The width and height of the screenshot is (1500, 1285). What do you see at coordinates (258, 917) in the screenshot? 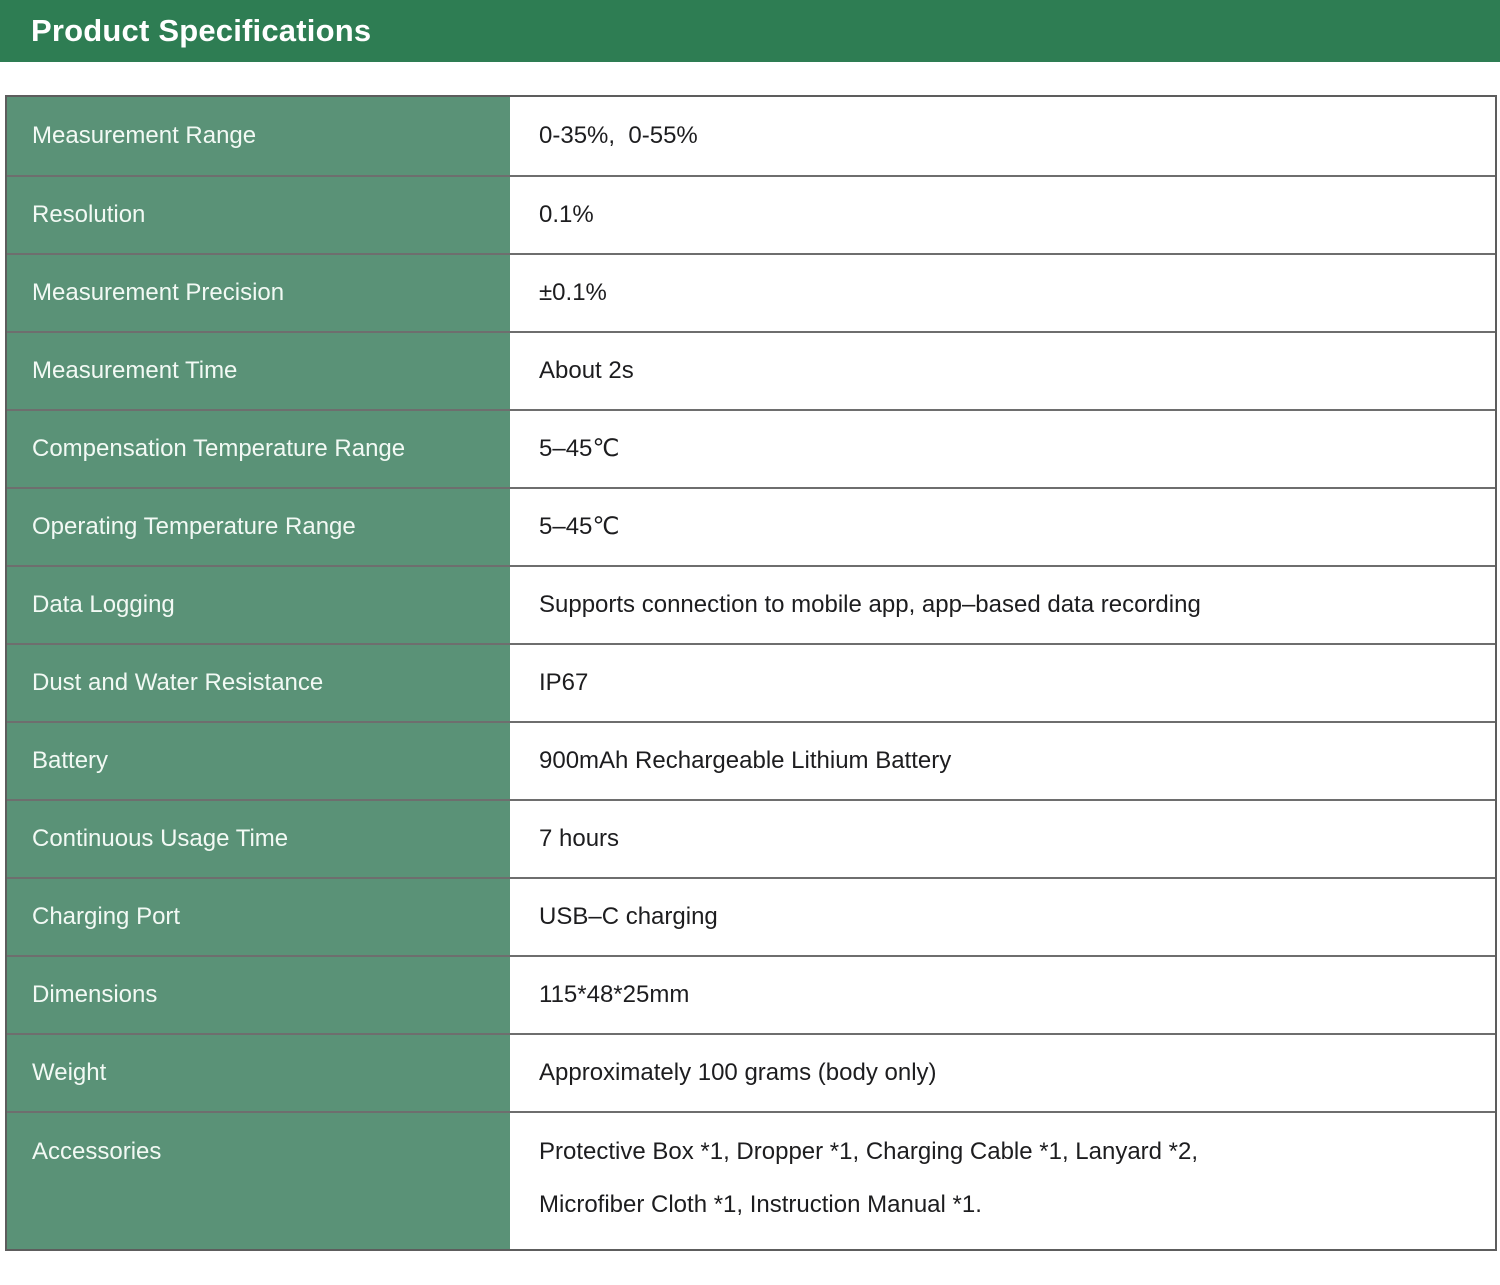
I see `spec-label-cell: Charging Port` at bounding box center [258, 917].